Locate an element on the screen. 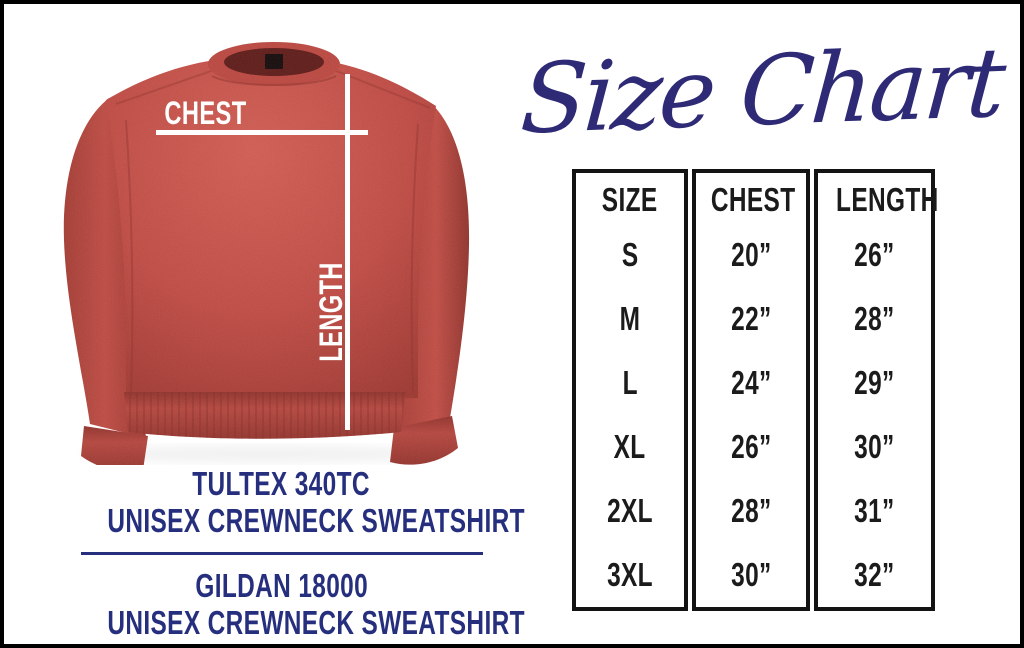 Image resolution: width=1024 pixels, height=648 pixels. ground-shadow is located at coordinates (264, 454).